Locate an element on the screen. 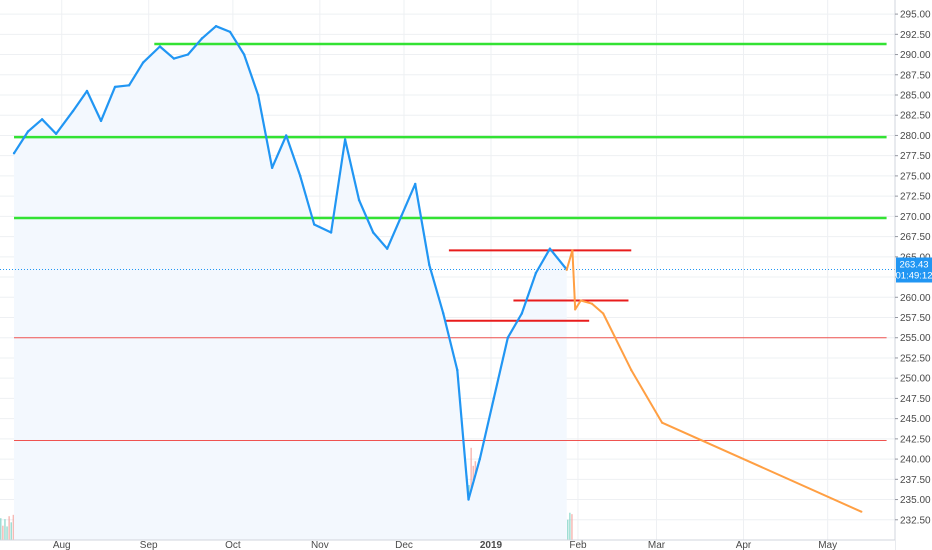 The width and height of the screenshot is (932, 550). price-tick-label-23: 290.00 is located at coordinates (915, 55).